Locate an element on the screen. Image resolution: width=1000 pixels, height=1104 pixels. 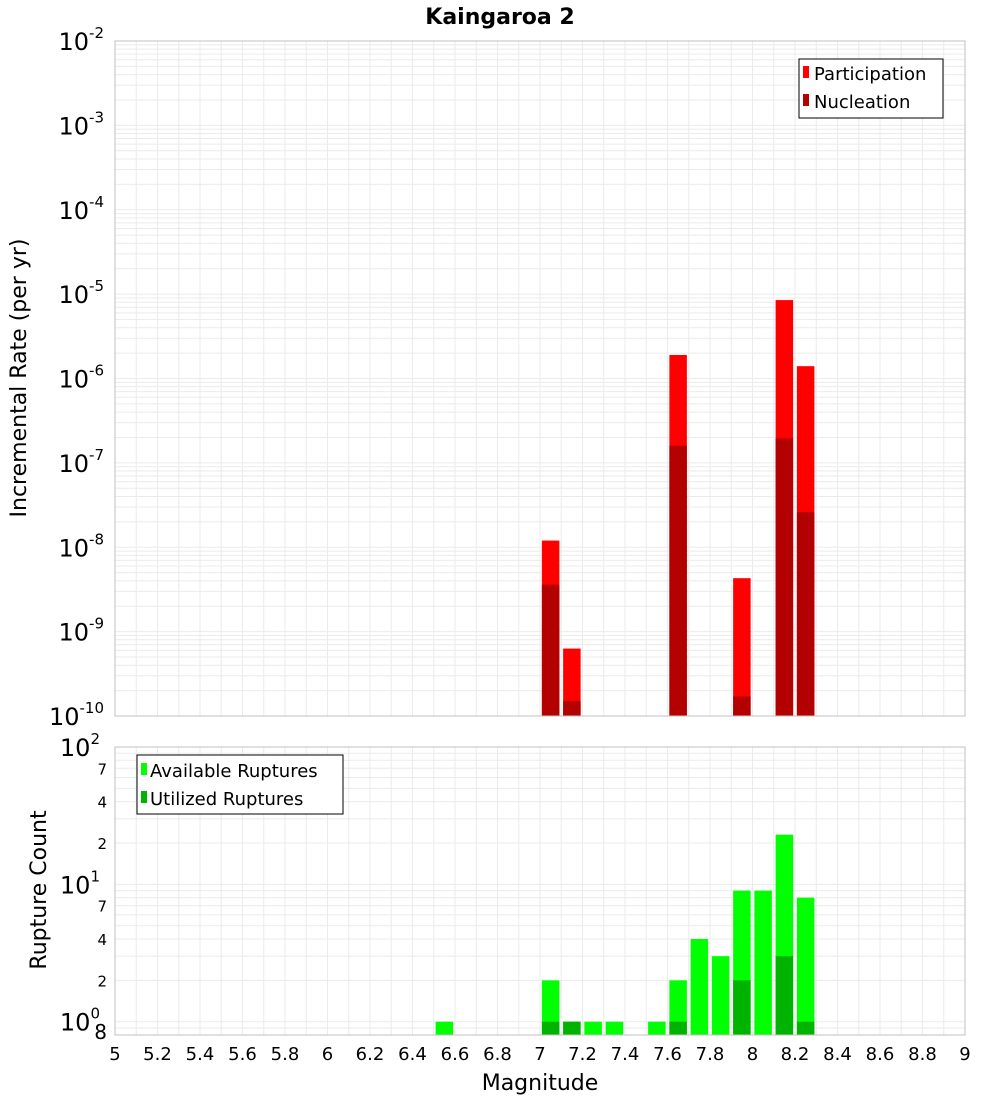
top-y-tick-label: 10⁻³ is located at coordinates (81, 124).